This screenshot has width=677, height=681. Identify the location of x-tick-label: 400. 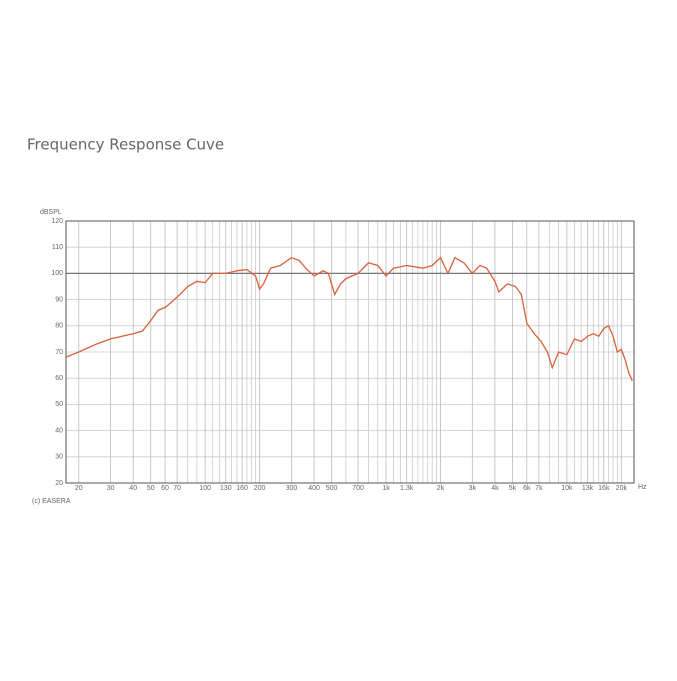
(314, 488).